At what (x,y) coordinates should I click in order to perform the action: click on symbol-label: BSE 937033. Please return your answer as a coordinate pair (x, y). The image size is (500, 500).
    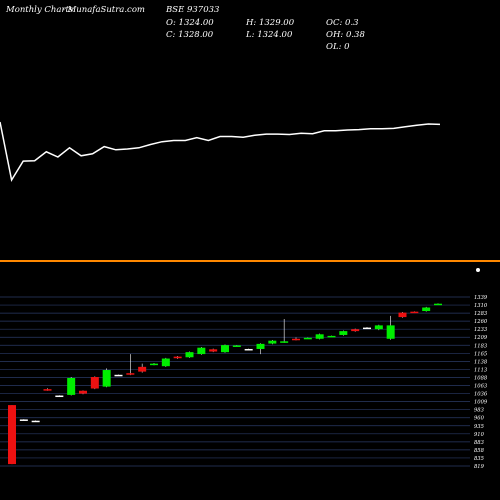
    Looking at the image, I should click on (193, 10).